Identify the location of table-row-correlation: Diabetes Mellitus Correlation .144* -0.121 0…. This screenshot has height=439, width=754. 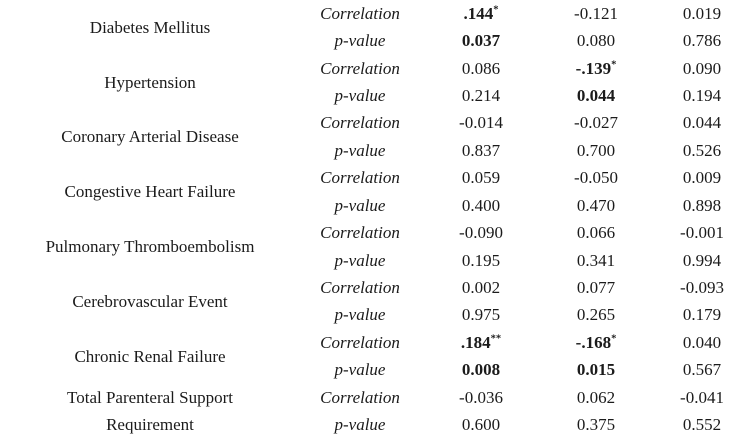
(377, 18).